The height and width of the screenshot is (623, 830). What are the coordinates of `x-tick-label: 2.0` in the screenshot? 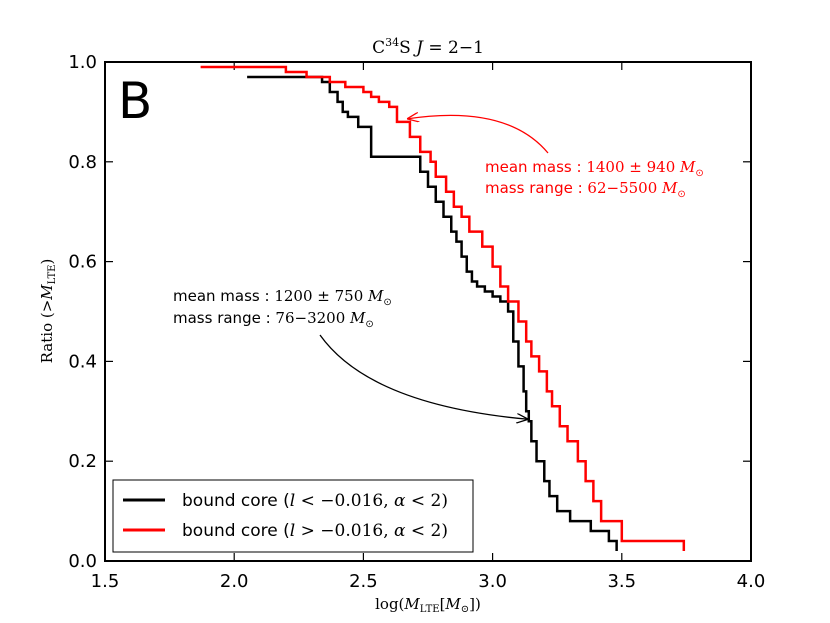 It's located at (234, 581).